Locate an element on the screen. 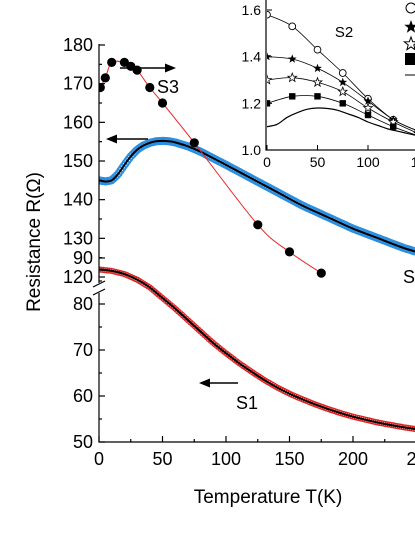  inset-x-tick-label: 0 is located at coordinates (267, 162).